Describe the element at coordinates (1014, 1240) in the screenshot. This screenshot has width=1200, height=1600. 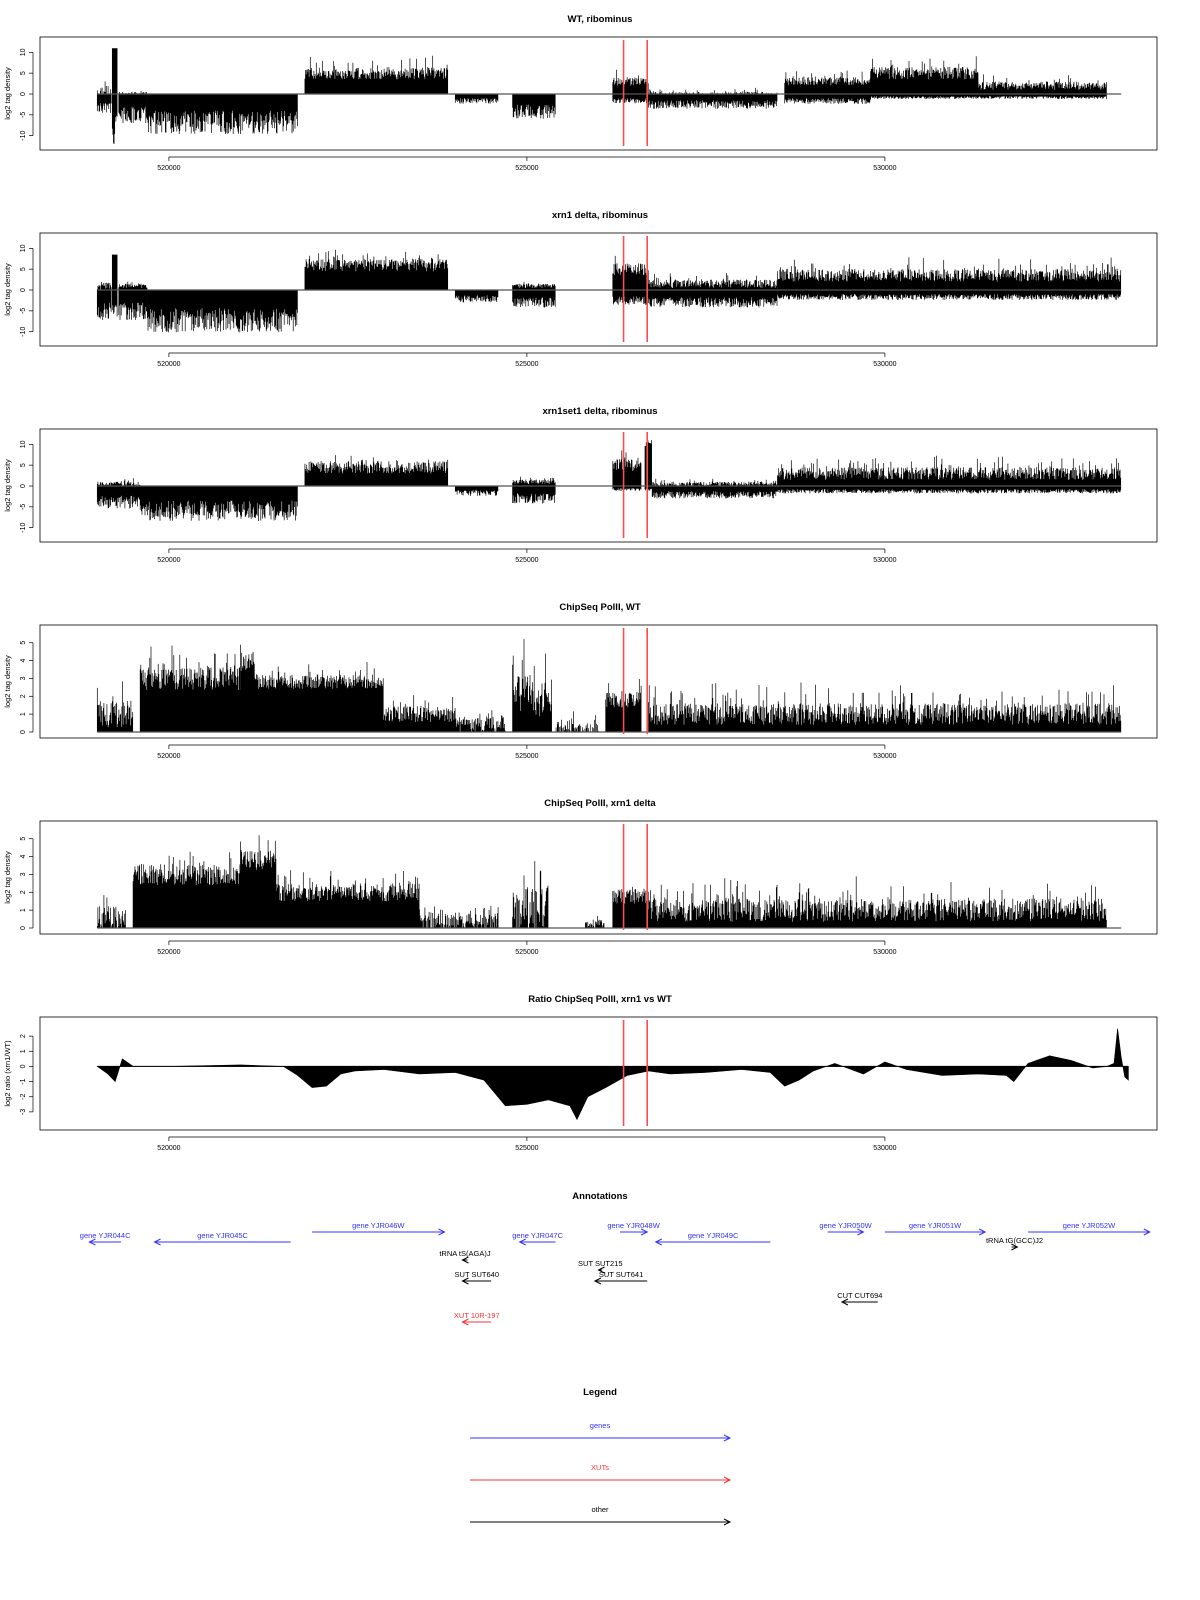
I see `annotation-label: tRNA tG(GCC)J2` at that location.